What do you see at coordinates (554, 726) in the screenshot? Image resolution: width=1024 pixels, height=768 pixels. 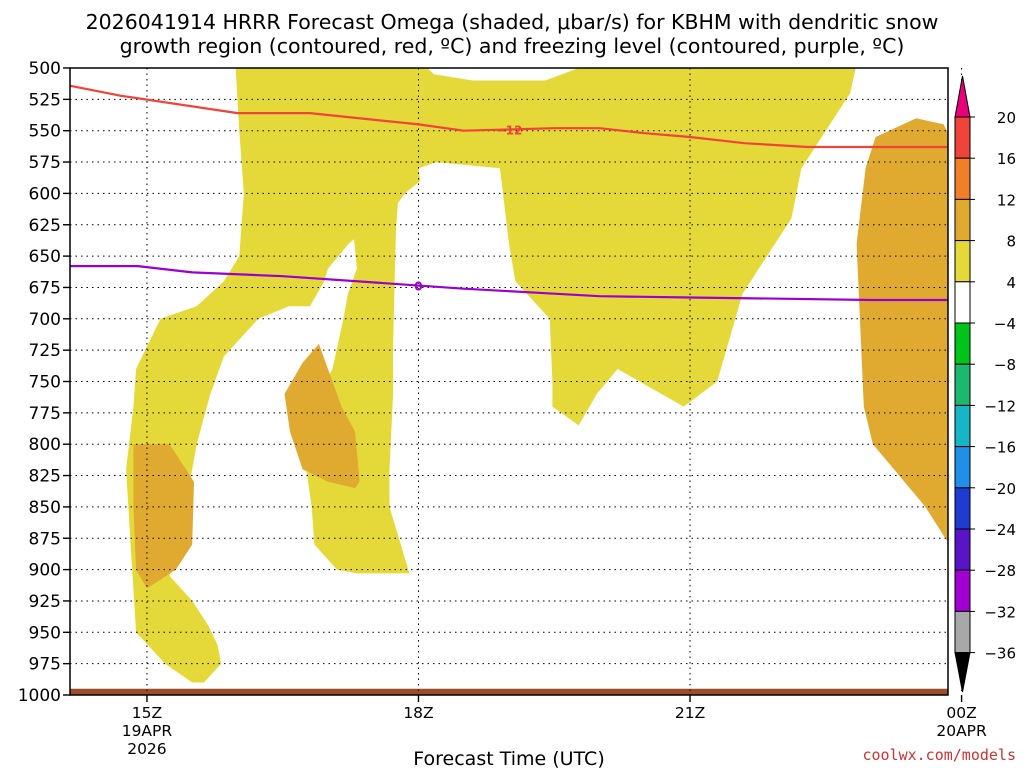 I see `x-axis-ticks: 15Z19APR202618Z21Z00Z20APR03Z06Z` at bounding box center [554, 726].